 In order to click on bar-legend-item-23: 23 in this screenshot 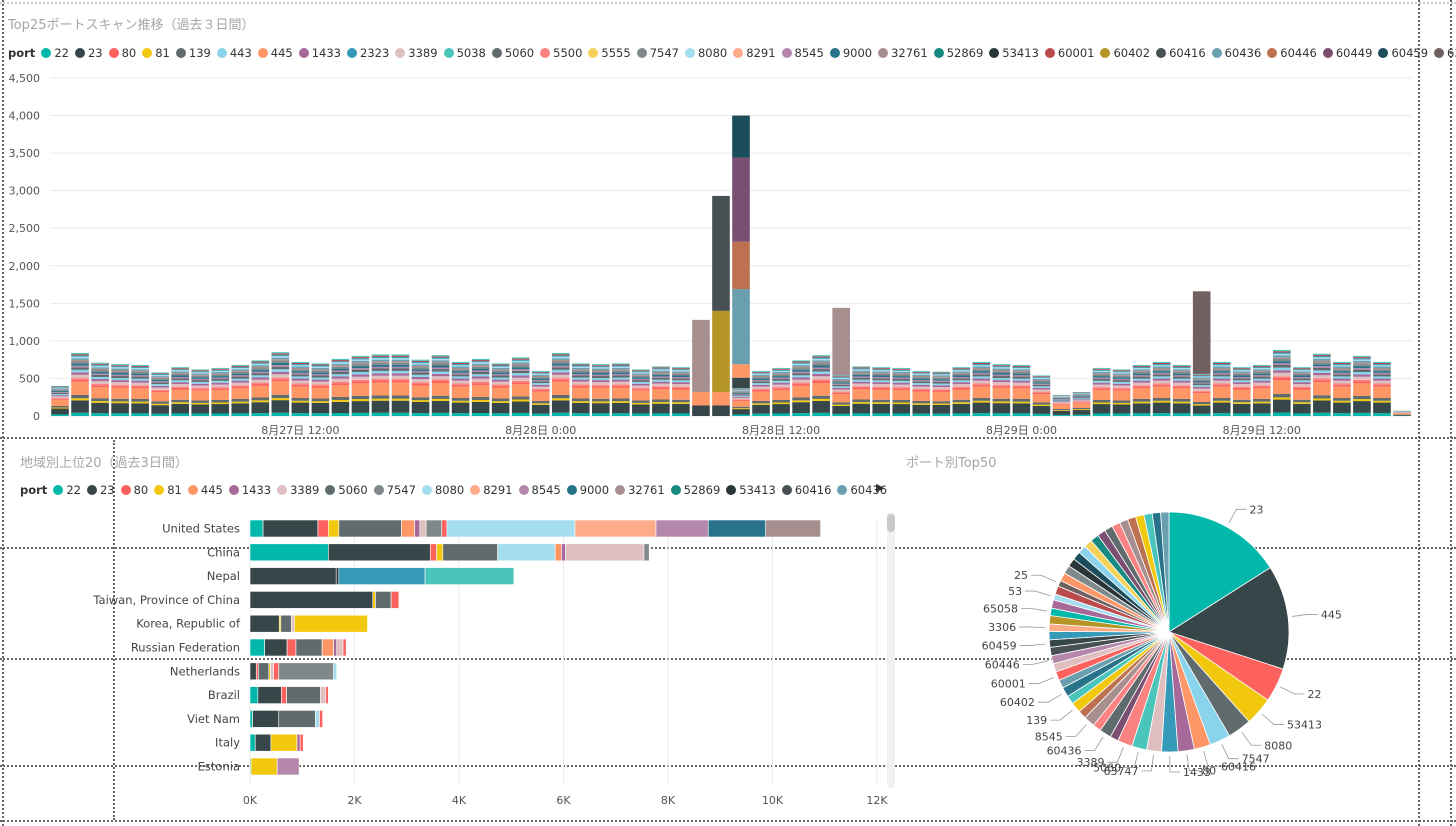, I will do `click(100, 490)`.